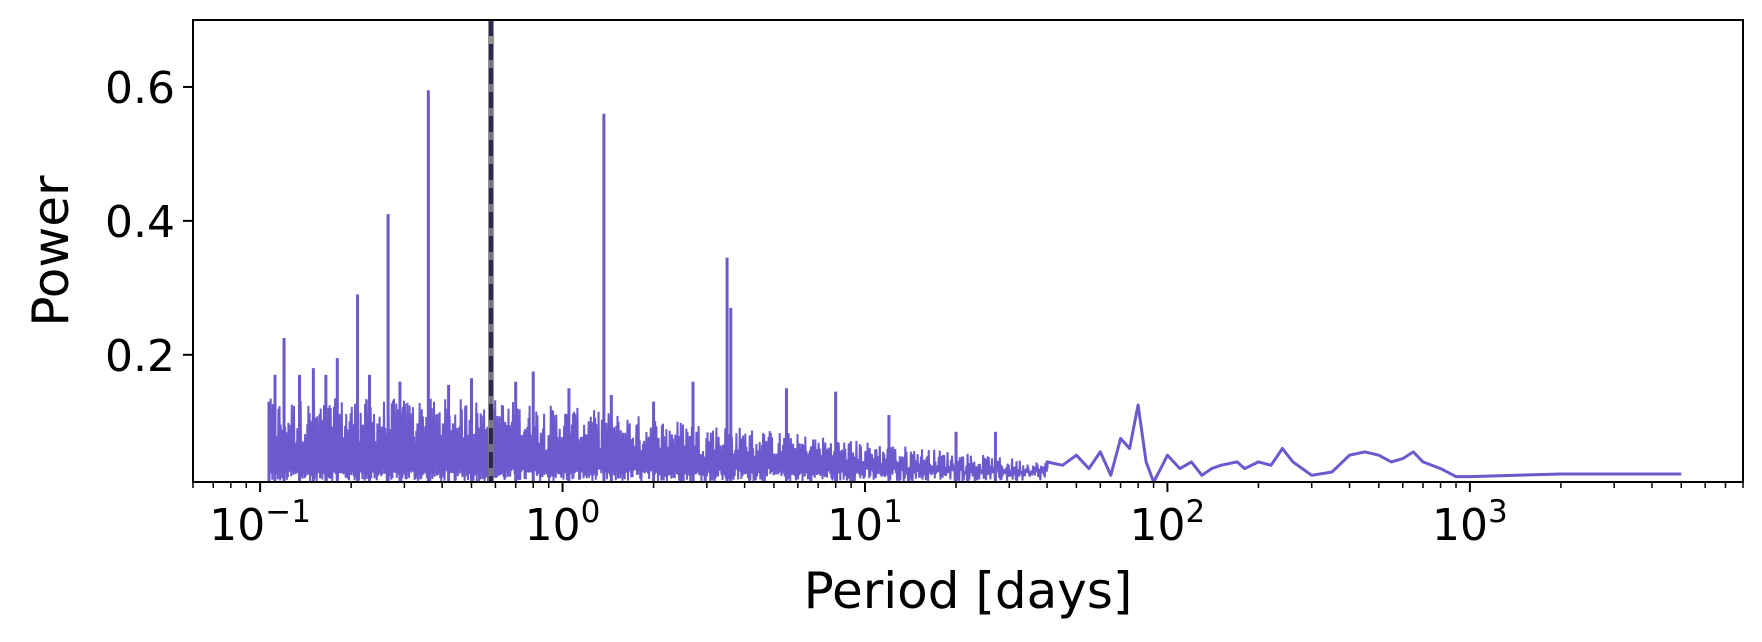  I want to click on x-axis: 10⁻¹ 10⁰ 10¹ 10² 10³, so click(968, 516).